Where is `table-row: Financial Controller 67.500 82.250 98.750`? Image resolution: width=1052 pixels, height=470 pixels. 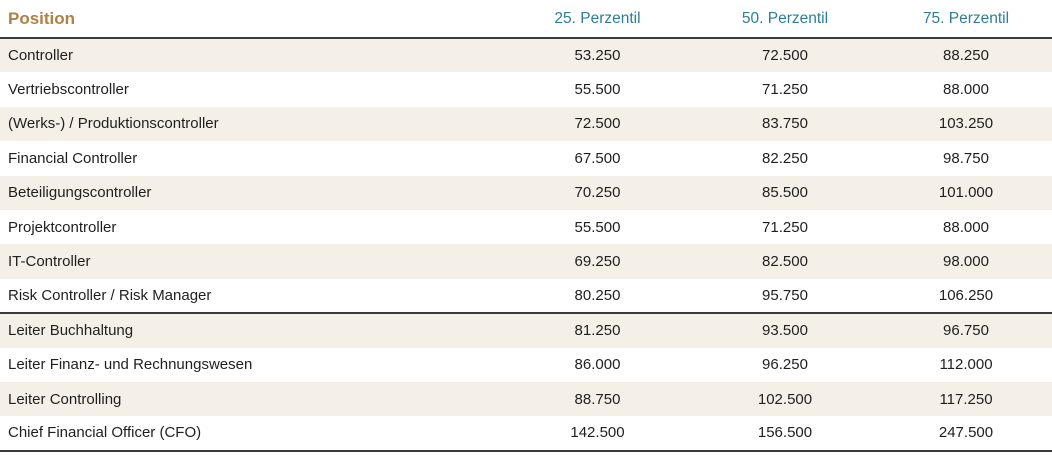 table-row: Financial Controller 67.500 82.250 98.750 is located at coordinates (526, 158).